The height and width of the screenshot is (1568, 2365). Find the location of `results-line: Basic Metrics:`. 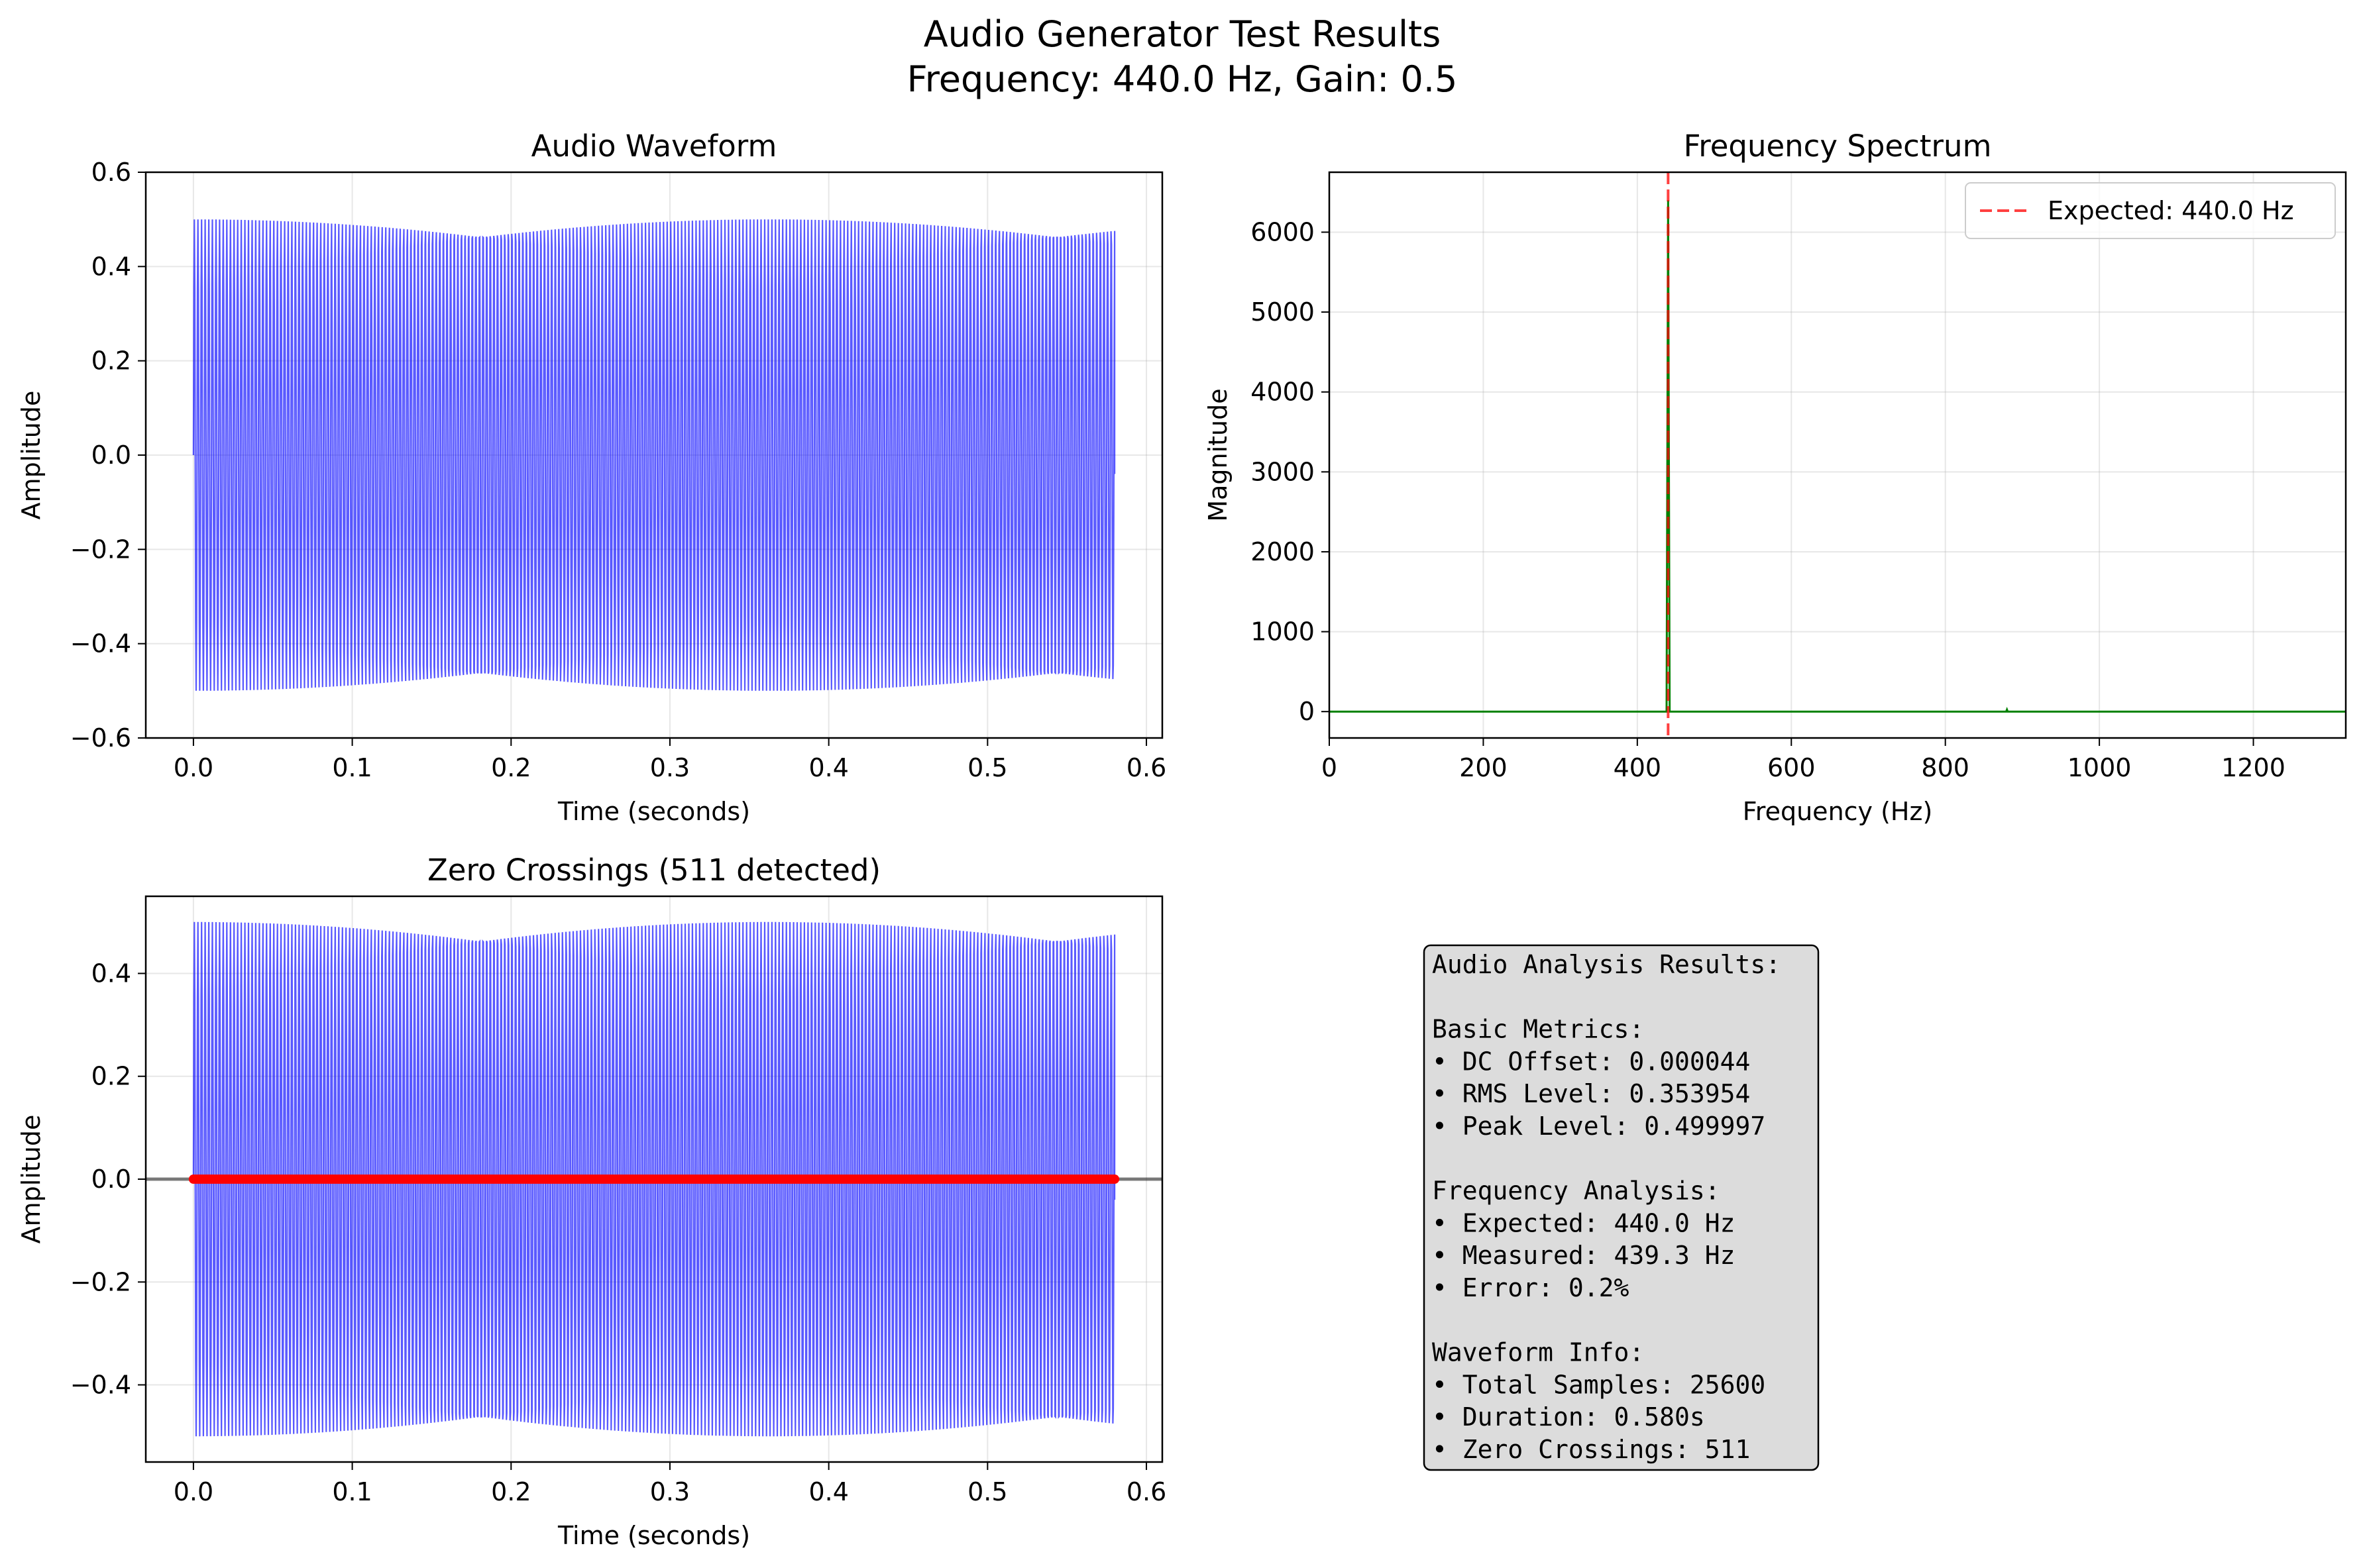

results-line: Basic Metrics: is located at coordinates (1538, 1029).